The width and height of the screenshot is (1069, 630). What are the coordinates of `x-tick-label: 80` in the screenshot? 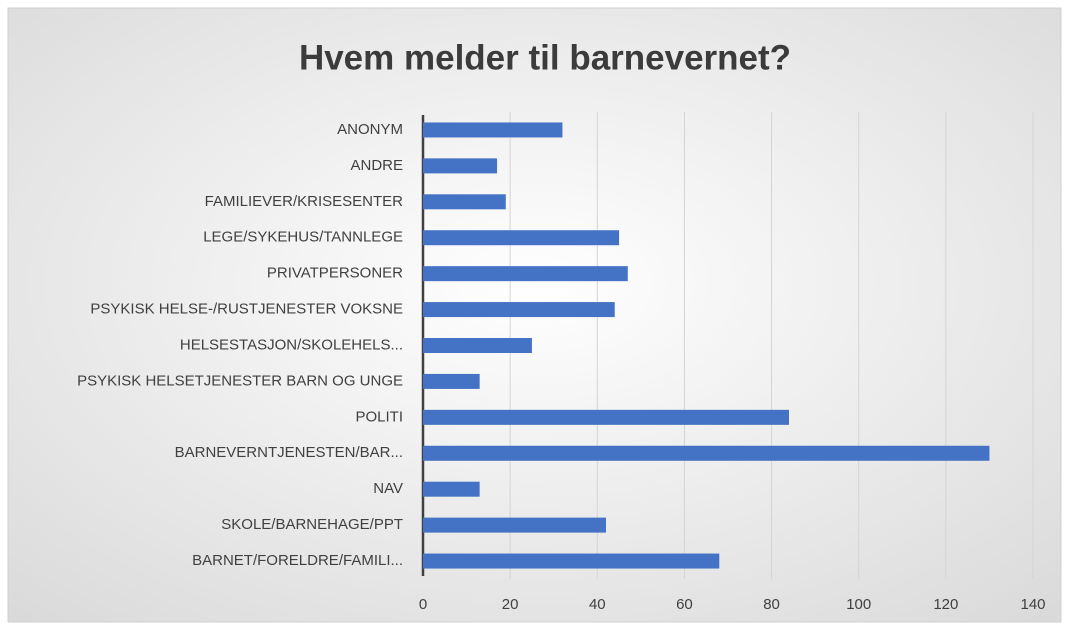 It's located at (771, 604).